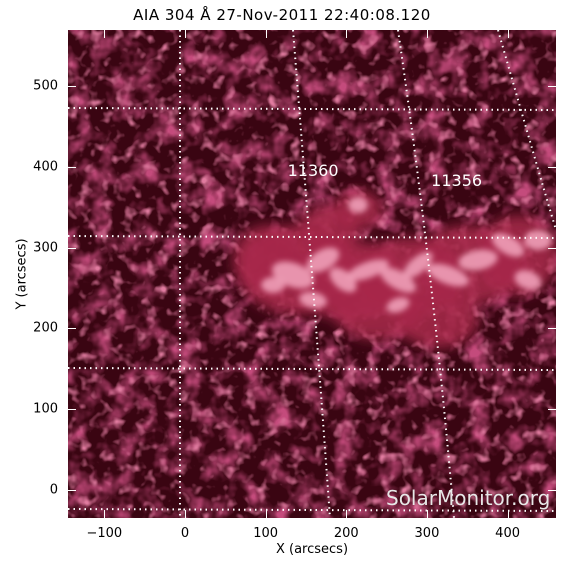  What do you see at coordinates (185, 533) in the screenshot?
I see `x-tick-label: 0` at bounding box center [185, 533].